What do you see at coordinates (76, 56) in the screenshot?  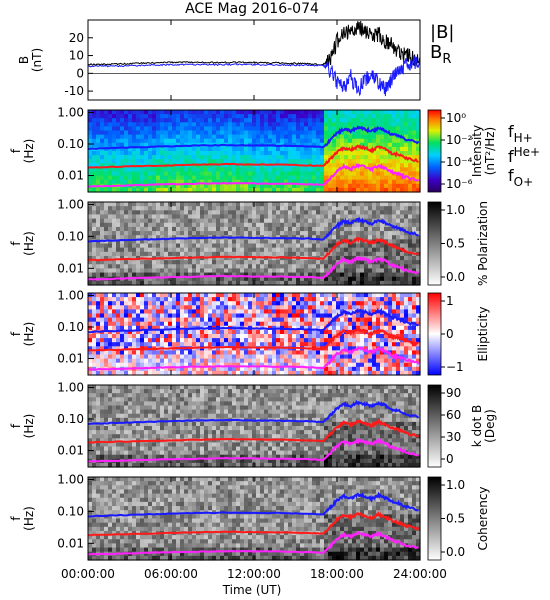 I see `y-tick-label: 10` at bounding box center [76, 56].